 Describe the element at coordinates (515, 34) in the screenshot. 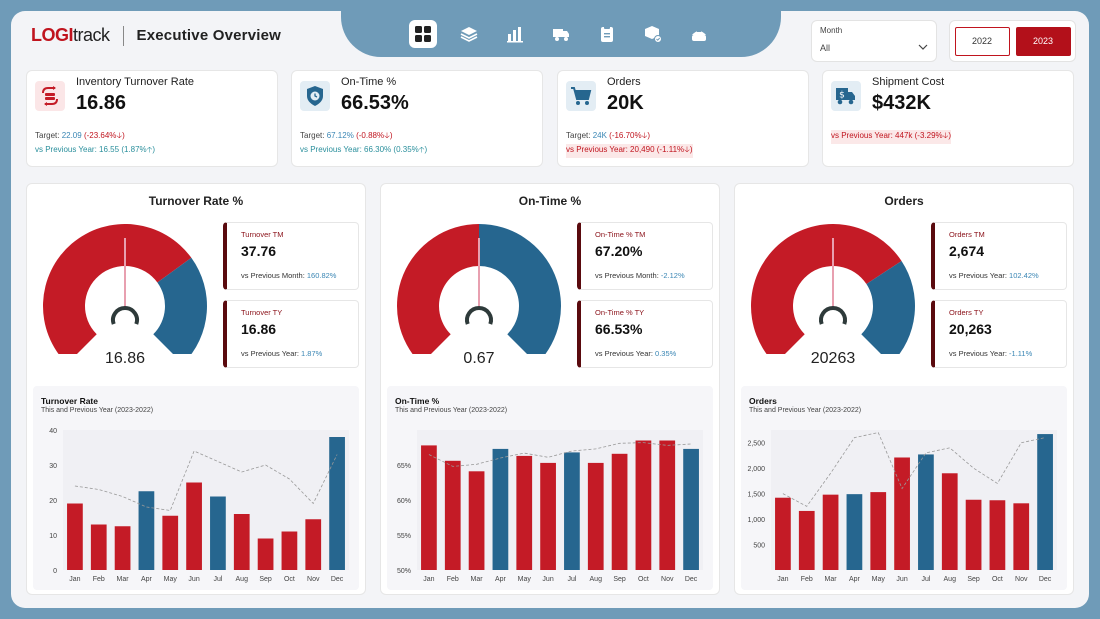

I see `nav-analytics-button` at that location.